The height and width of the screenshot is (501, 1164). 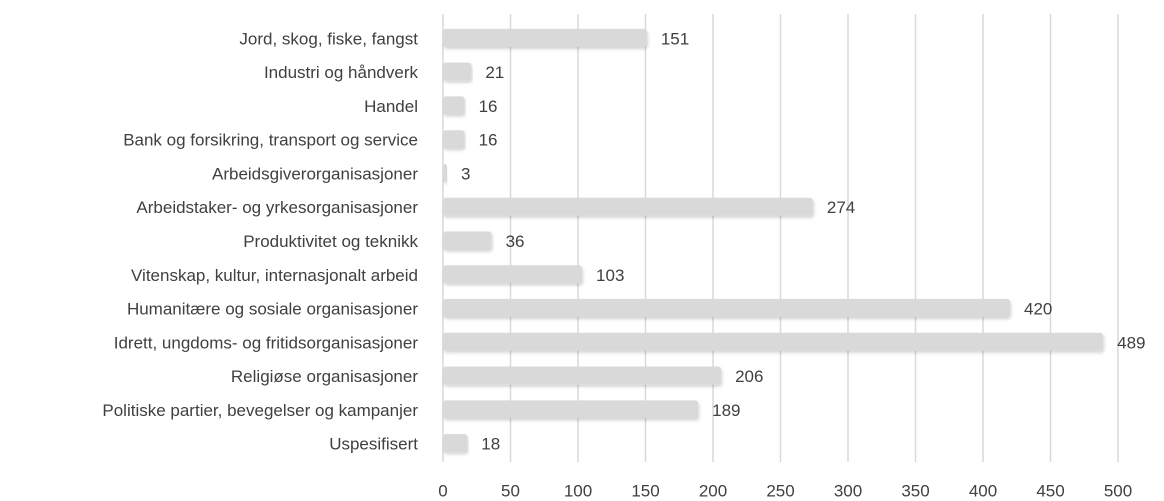 I want to click on data-label: 151, so click(x=675, y=38).